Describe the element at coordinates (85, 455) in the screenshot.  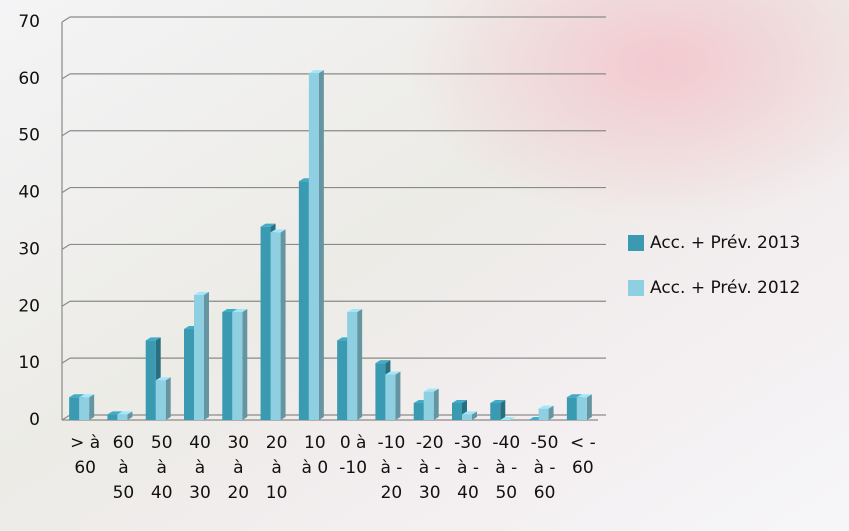
I see `x-tick-label: > à 60` at that location.